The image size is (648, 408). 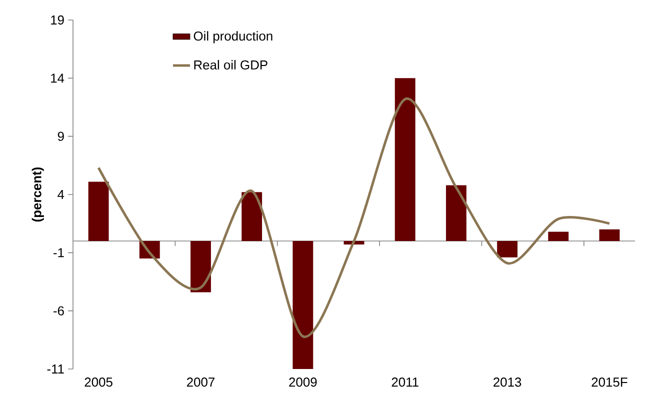 What do you see at coordinates (200, 382) in the screenshot?
I see `x-tick-label: 2007` at bounding box center [200, 382].